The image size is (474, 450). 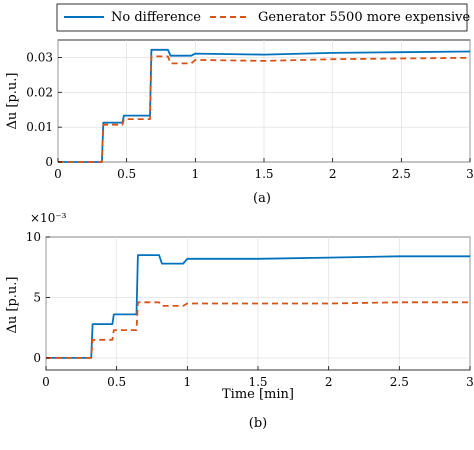 I want to click on y-tick-label: 5, so click(x=37, y=297).